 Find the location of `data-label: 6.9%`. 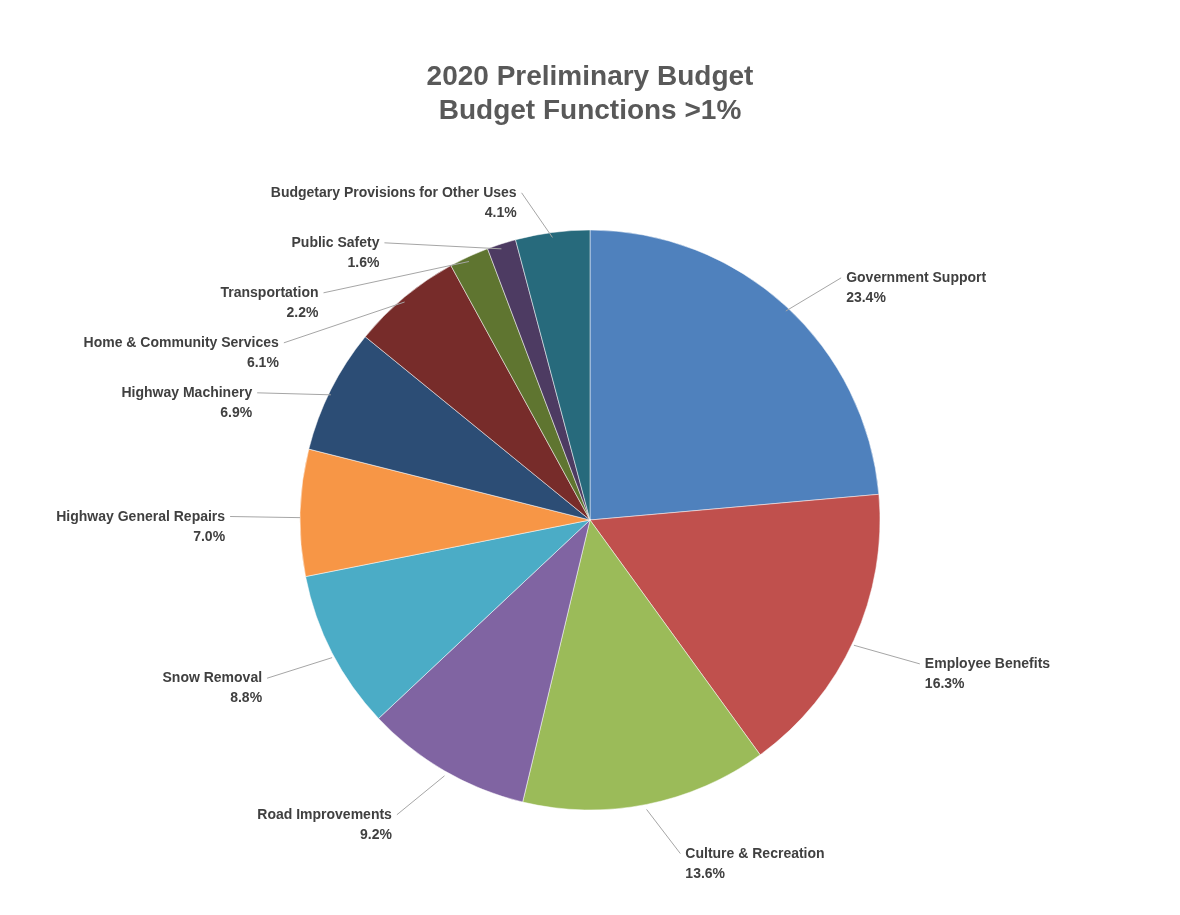

data-label: 6.9% is located at coordinates (236, 411).